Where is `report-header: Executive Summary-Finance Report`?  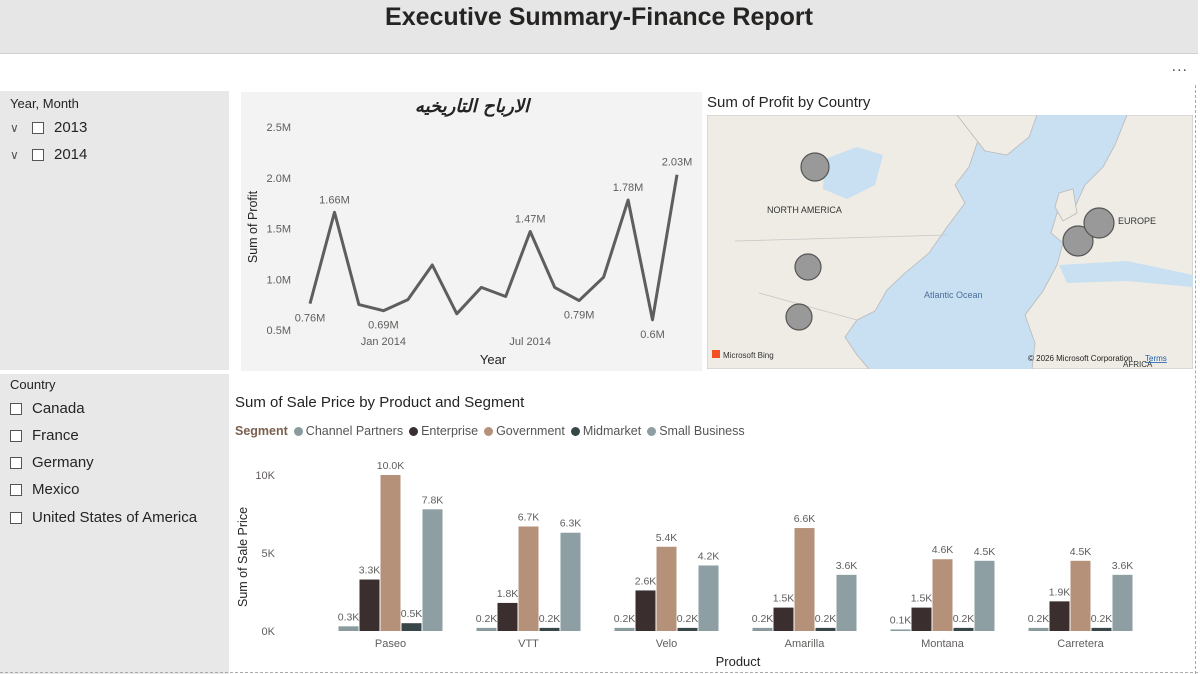 report-header: Executive Summary-Finance Report is located at coordinates (599, 27).